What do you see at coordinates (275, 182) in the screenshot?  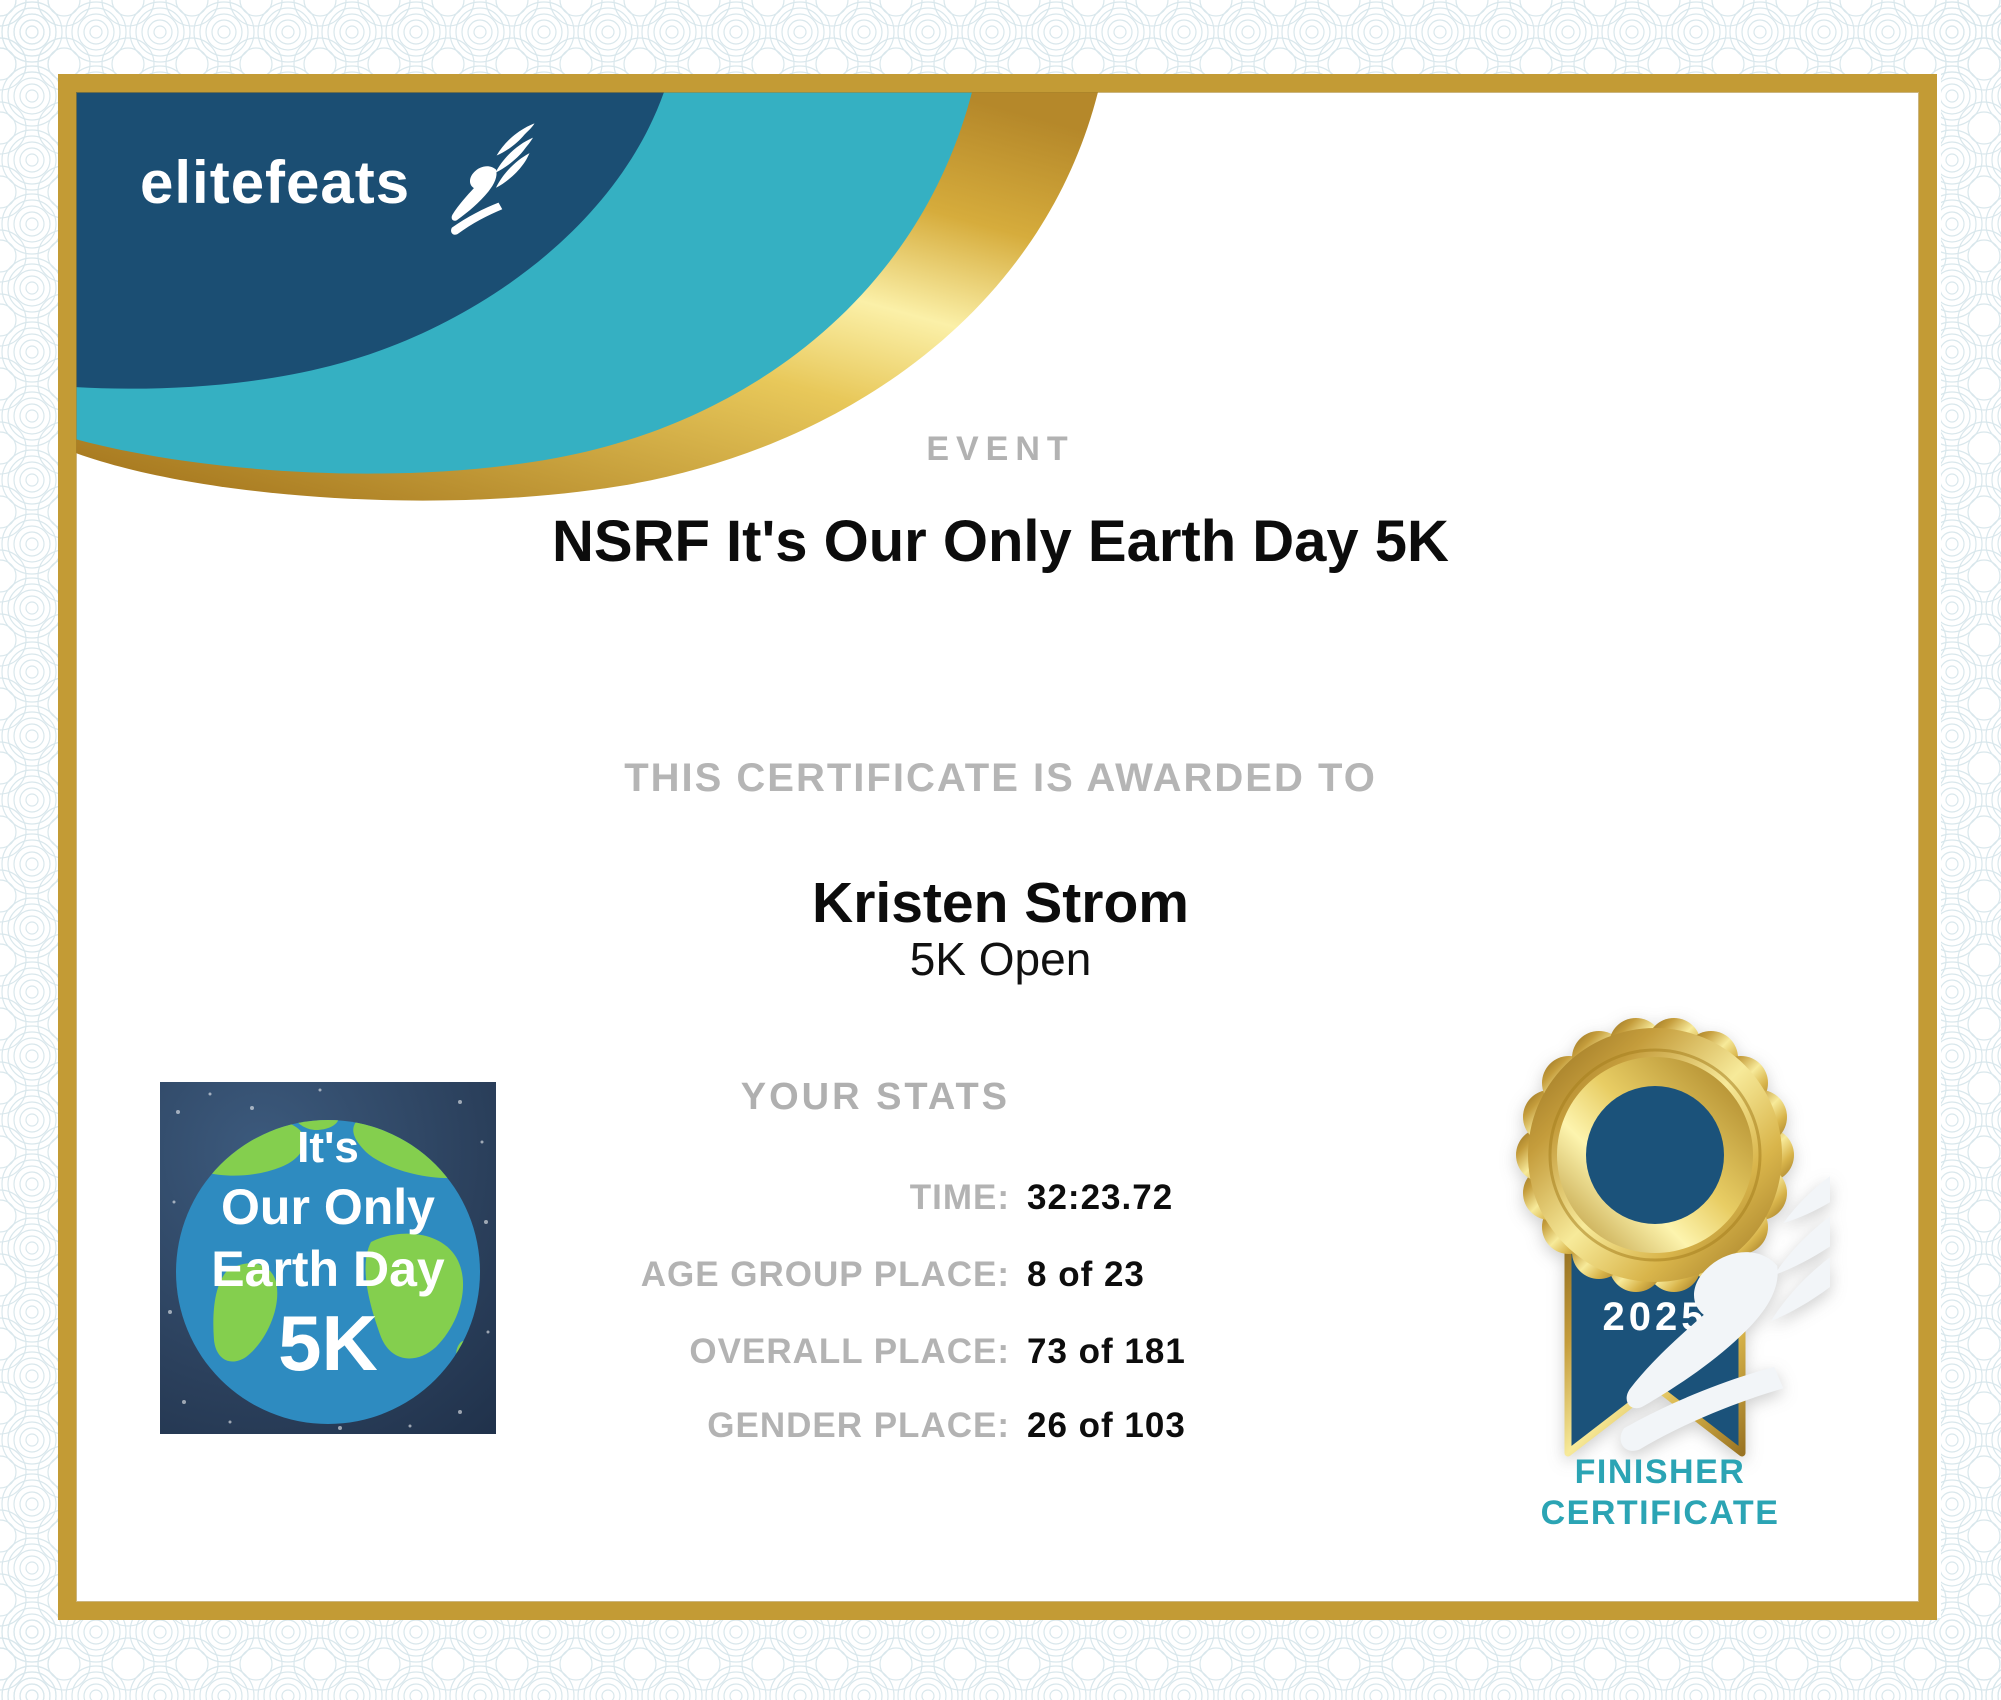 I see `brand-wordmark: elitefeats` at bounding box center [275, 182].